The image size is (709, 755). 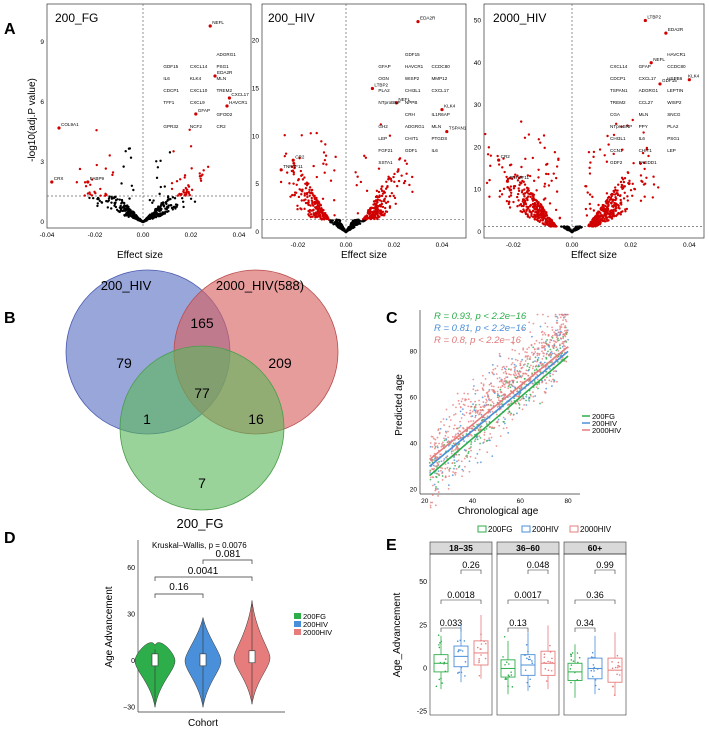 What do you see at coordinates (673, 138) in the screenshot?
I see `gene-label: PSG1` at bounding box center [673, 138].